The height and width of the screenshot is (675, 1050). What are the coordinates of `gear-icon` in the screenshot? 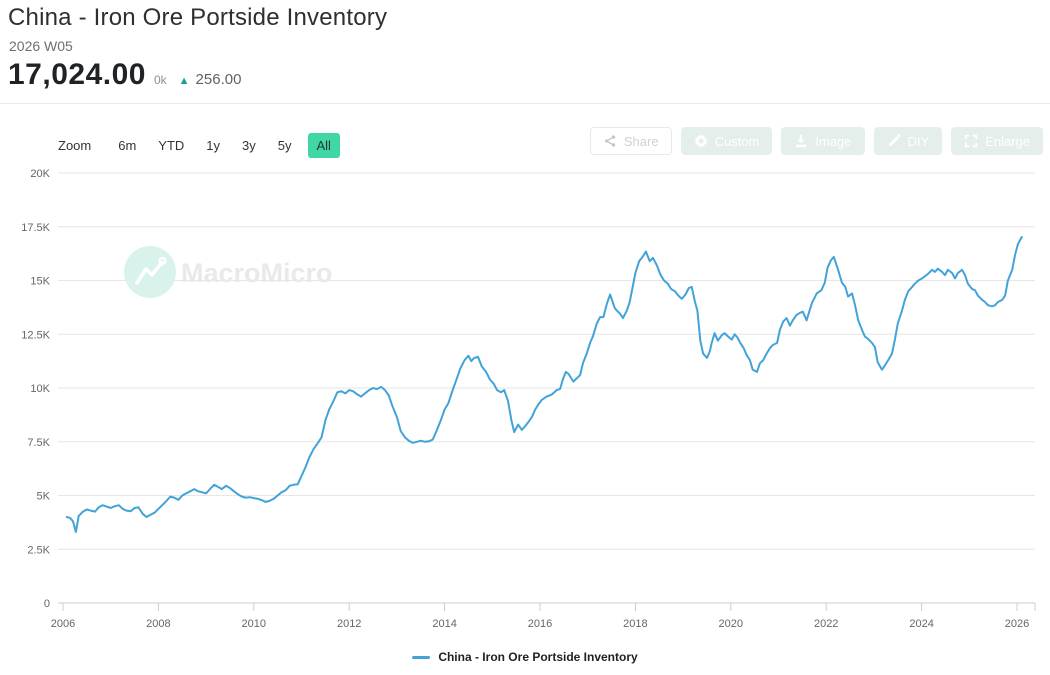 It's located at (700, 141).